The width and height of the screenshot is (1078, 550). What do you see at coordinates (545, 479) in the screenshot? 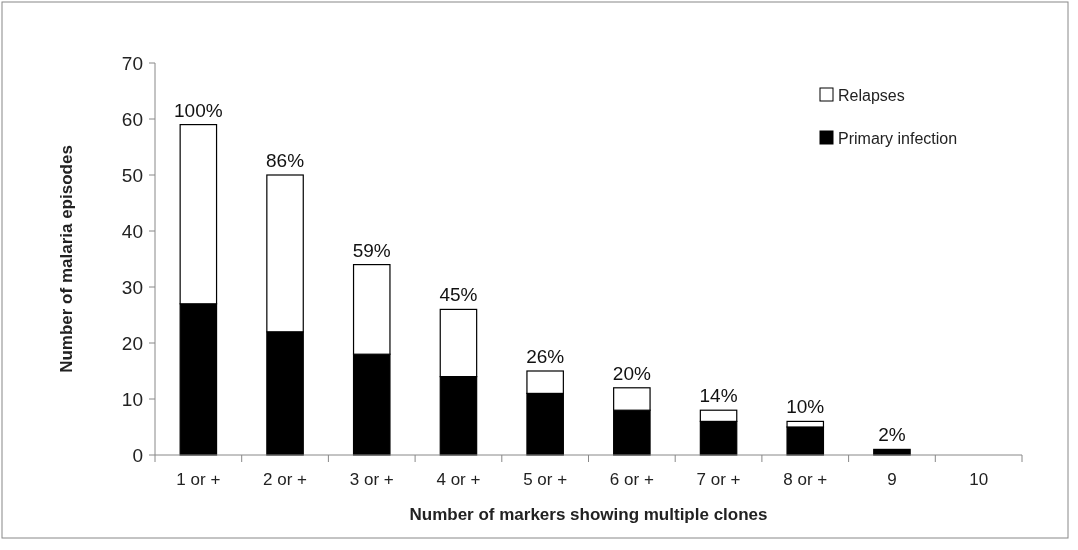
I see `x-tick-label: 5 or +` at bounding box center [545, 479].